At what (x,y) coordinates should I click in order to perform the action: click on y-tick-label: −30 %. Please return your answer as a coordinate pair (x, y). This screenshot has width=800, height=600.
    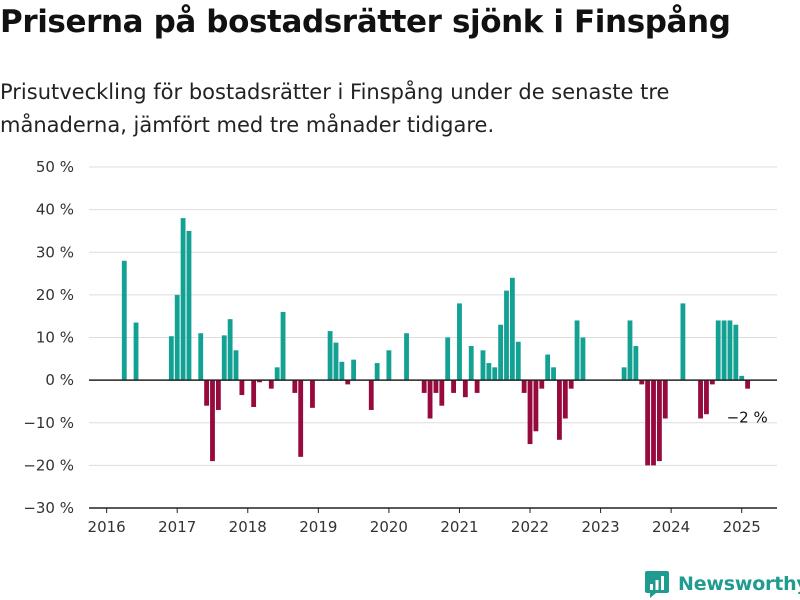
    Looking at the image, I should click on (48, 508).